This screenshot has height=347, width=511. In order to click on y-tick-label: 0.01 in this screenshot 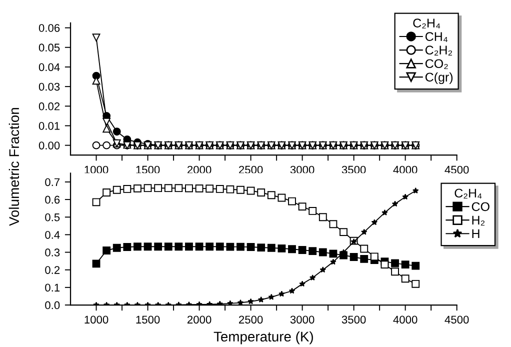, I will do `click(49, 126)`.